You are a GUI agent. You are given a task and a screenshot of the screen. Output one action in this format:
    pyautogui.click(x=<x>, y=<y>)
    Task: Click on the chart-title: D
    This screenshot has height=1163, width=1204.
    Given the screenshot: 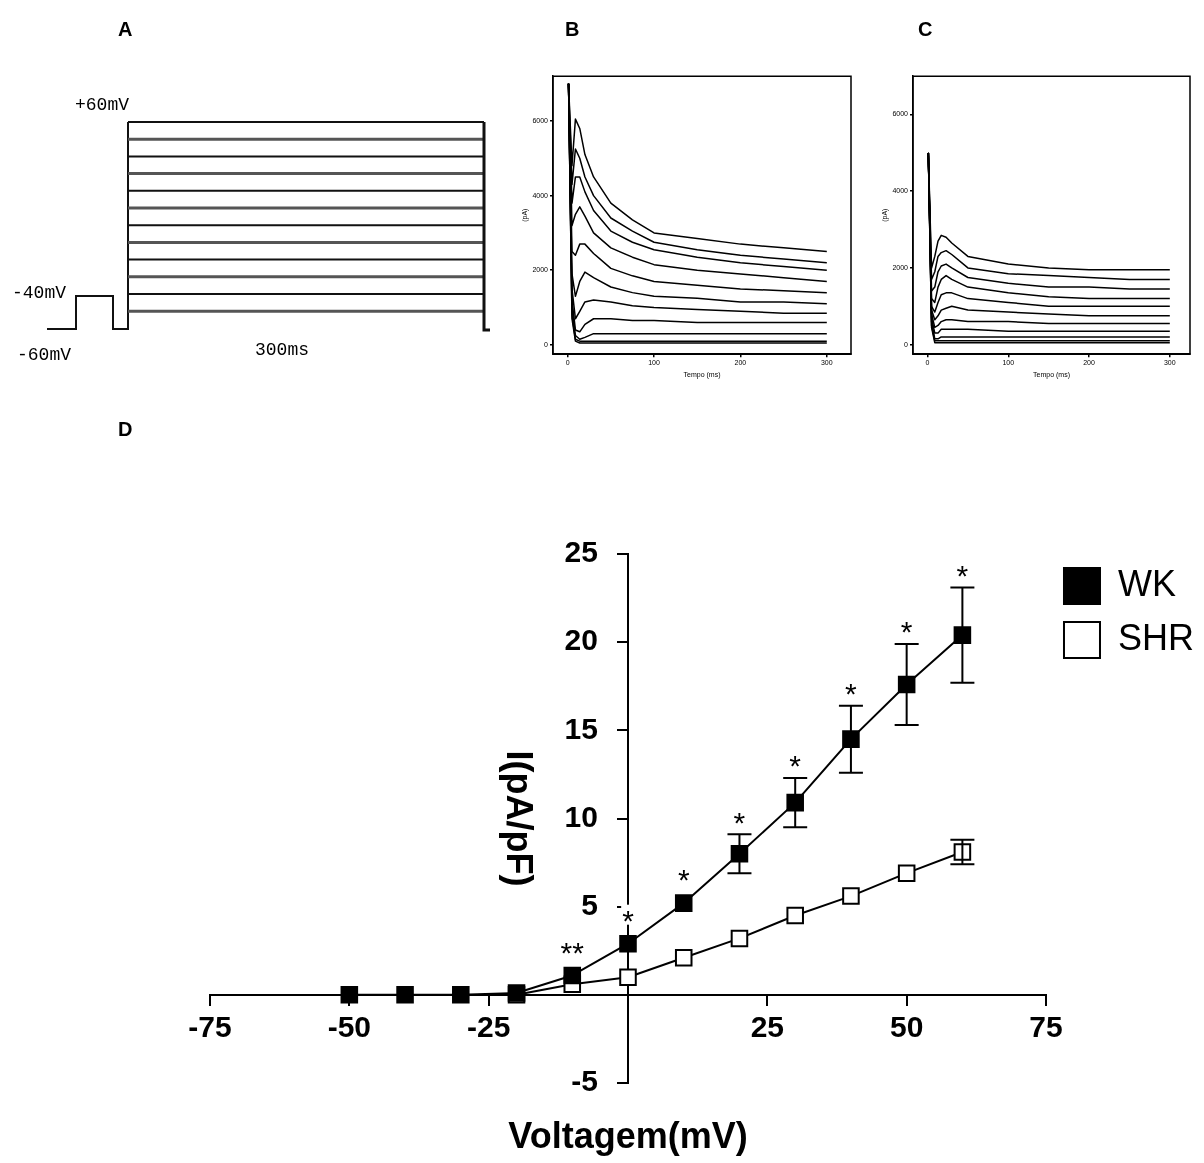 What is the action you would take?
    pyautogui.click(x=125, y=429)
    